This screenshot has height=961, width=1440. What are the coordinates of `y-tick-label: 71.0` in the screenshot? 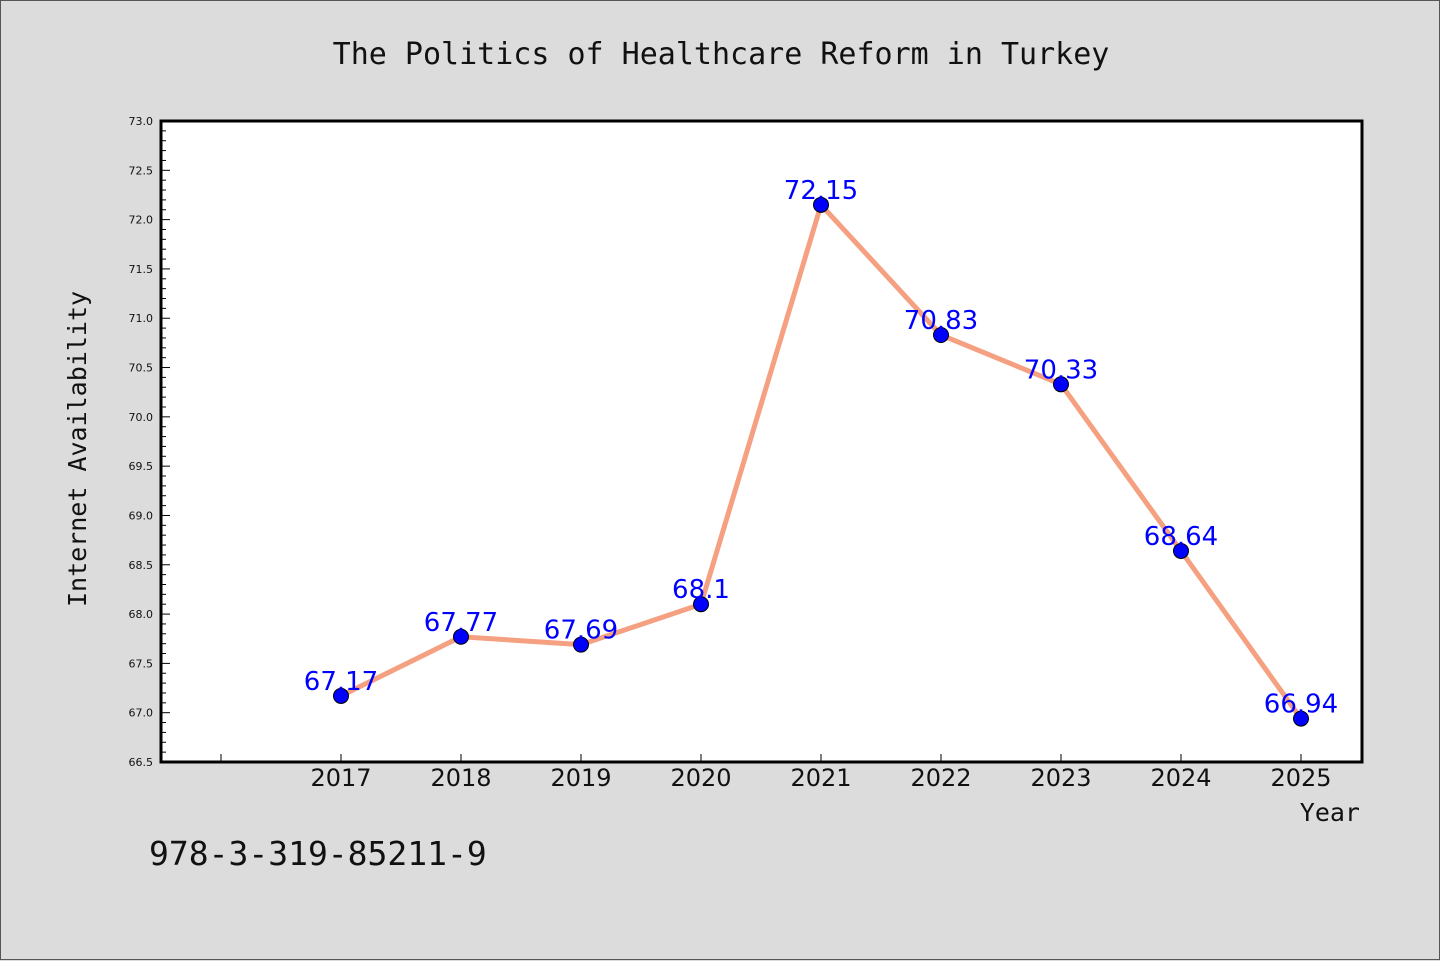 It's located at (141, 318).